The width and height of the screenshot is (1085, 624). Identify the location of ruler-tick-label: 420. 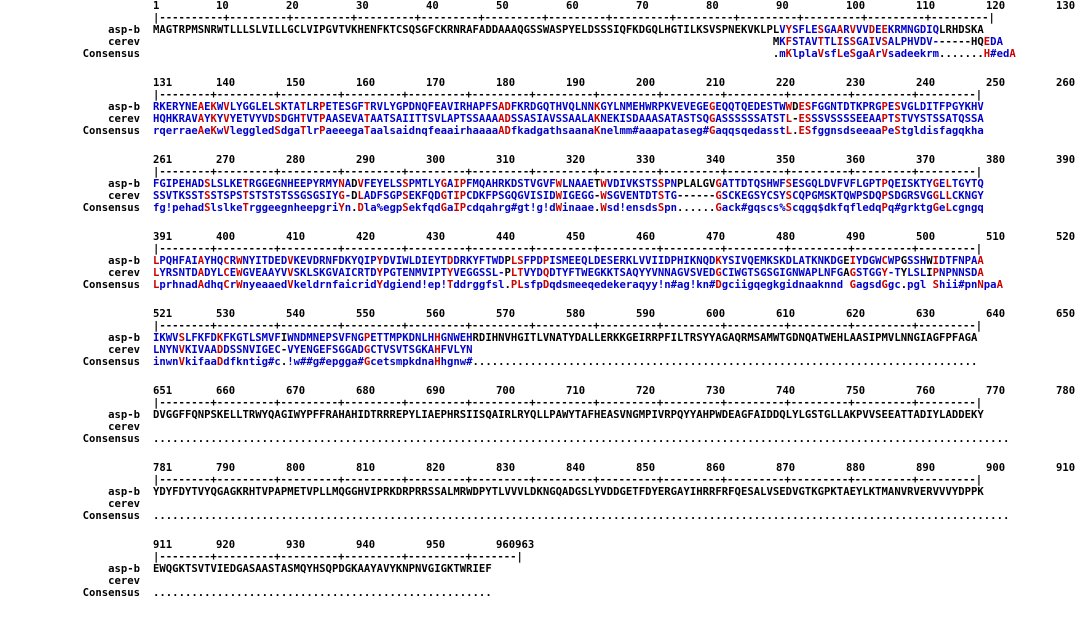
(366, 237).